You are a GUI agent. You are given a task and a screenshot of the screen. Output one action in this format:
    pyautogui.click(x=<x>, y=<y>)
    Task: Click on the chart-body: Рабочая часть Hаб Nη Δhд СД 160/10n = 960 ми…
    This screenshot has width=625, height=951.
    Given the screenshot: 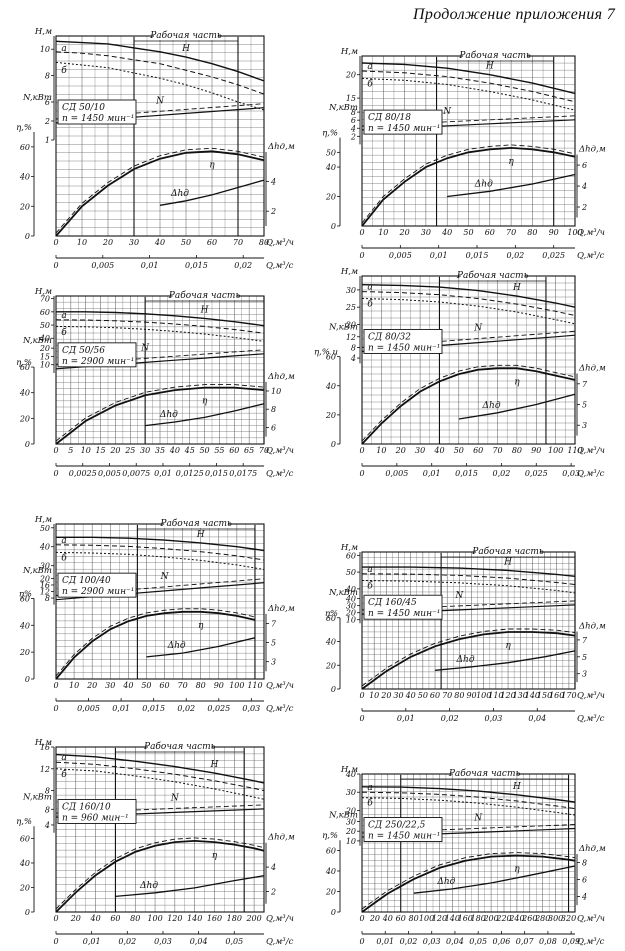 What is the action you would take?
    pyautogui.click(x=155, y=842)
    